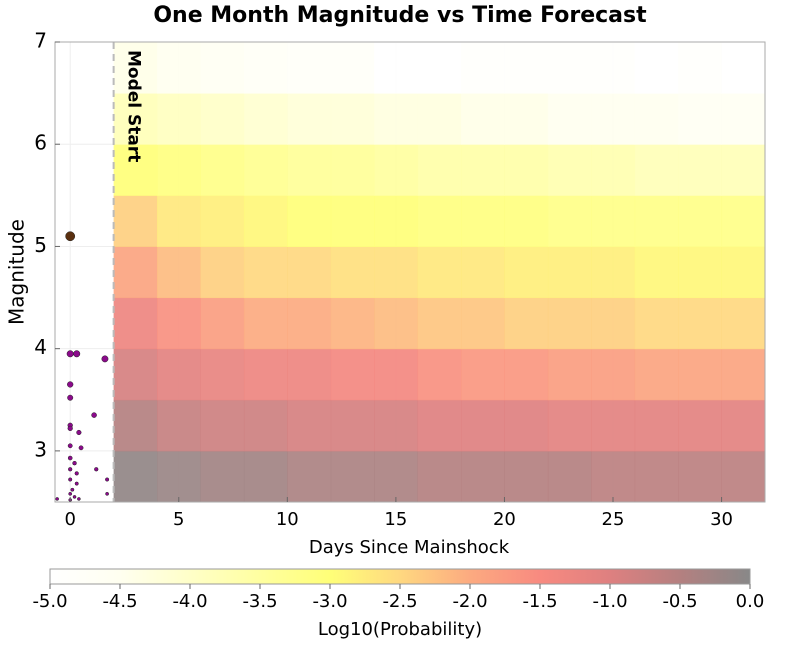  What do you see at coordinates (721, 519) in the screenshot?
I see `x-tick-label: 30` at bounding box center [721, 519].